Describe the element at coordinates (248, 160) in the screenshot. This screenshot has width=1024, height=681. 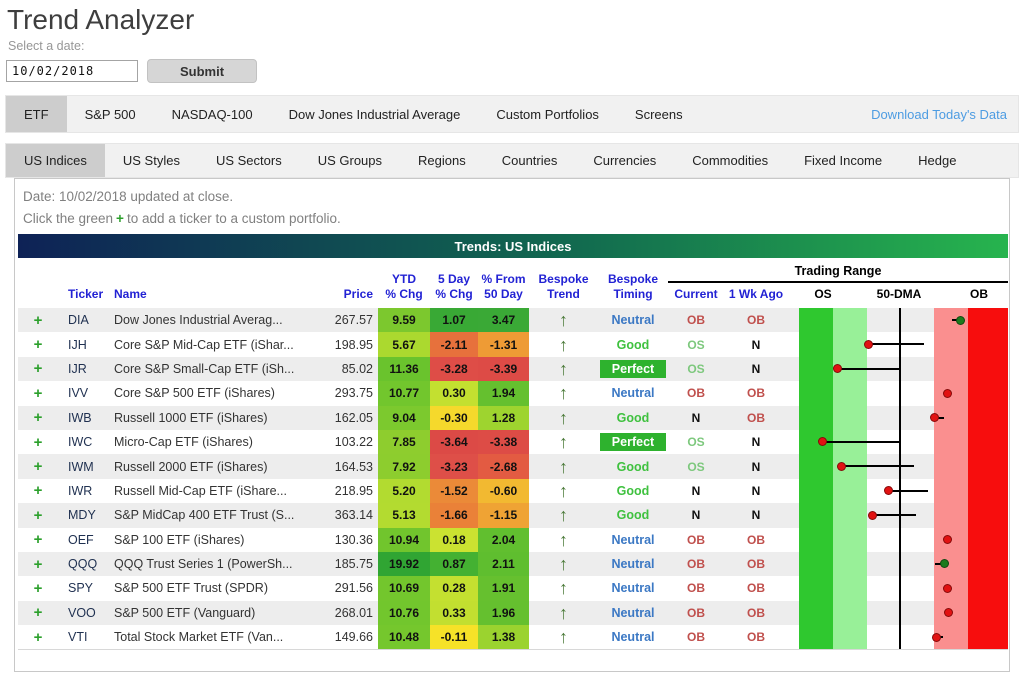
I see `tab-us-sectors: US Sectors` at that location.